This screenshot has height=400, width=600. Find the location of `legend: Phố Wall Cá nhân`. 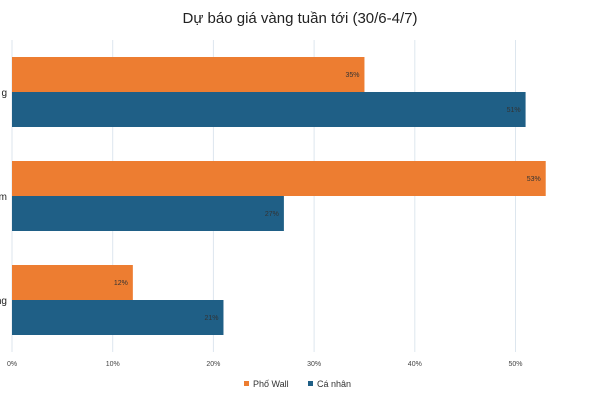

legend: Phố Wall Cá nhân is located at coordinates (297, 384).